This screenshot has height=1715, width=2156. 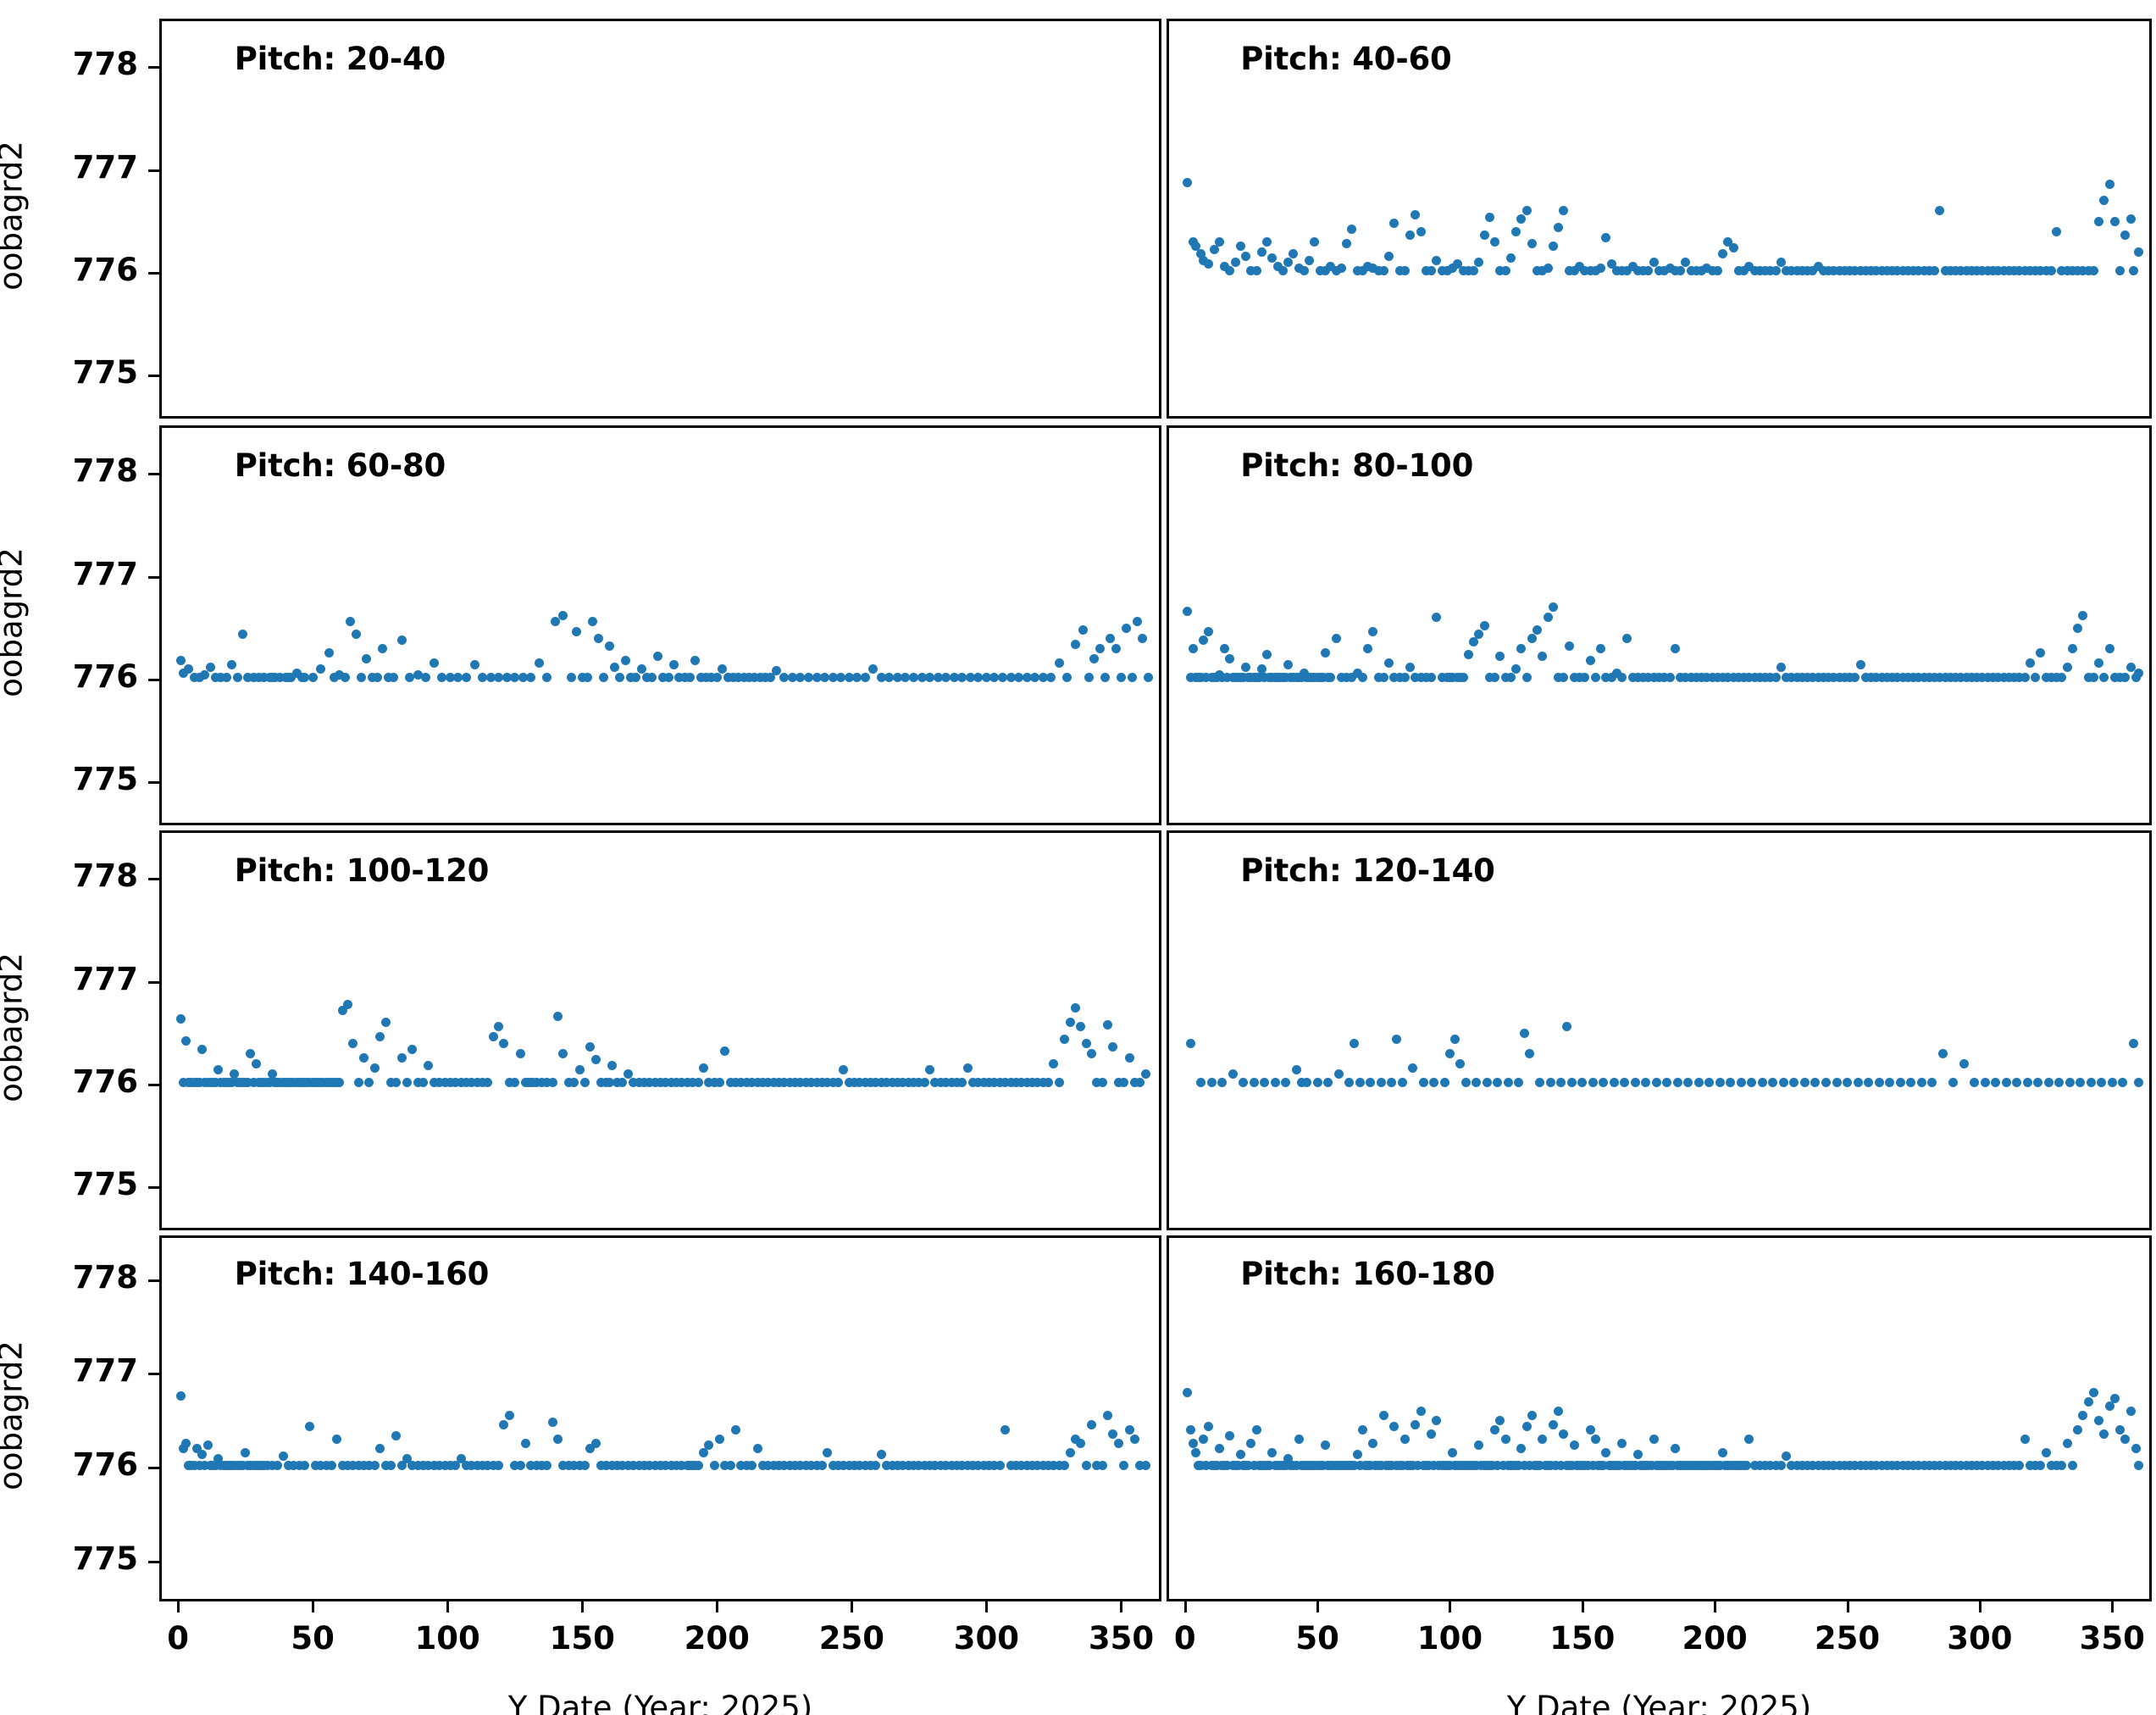 I want to click on x-tick-label: 350, so click(x=2112, y=1638).